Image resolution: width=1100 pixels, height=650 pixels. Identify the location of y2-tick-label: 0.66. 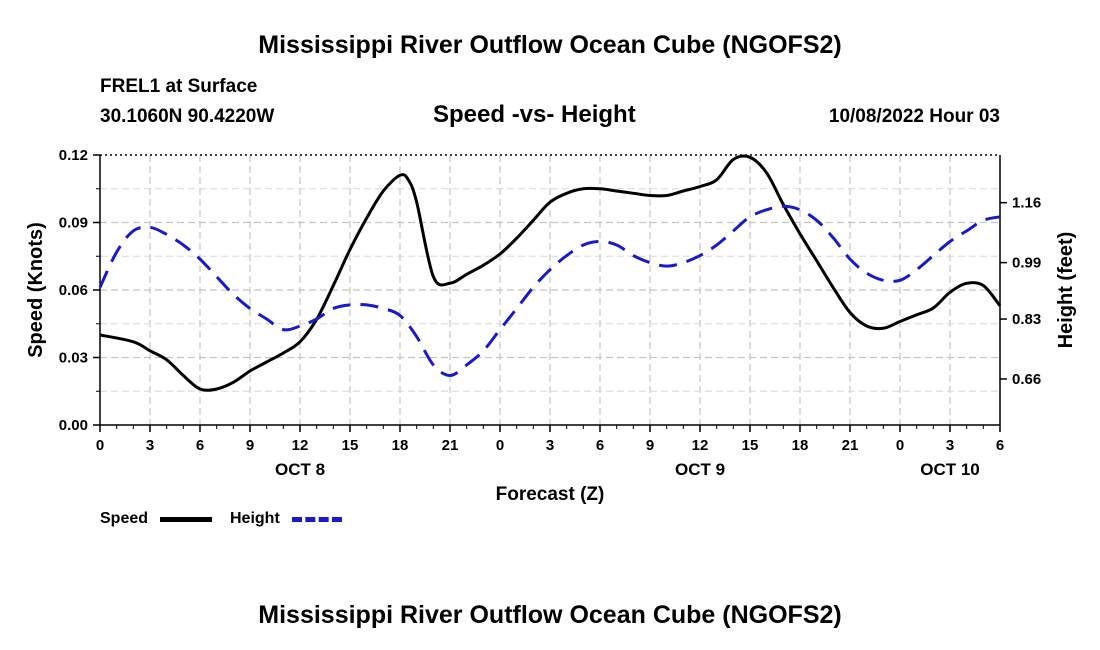
(1026, 379).